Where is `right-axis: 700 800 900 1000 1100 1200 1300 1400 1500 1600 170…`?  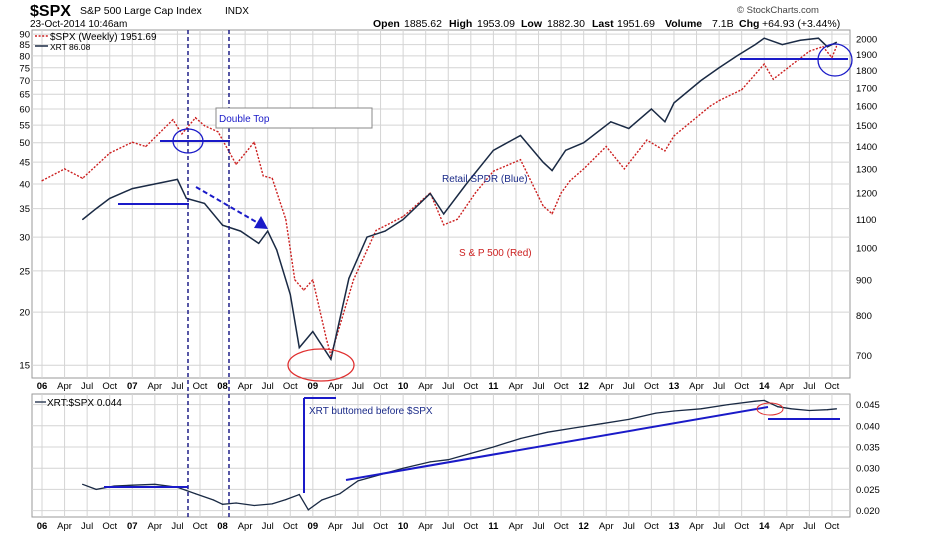
right-axis: 700 800 900 1000 1100 1200 1300 1400 1500 1600 170… is located at coordinates (866, 198).